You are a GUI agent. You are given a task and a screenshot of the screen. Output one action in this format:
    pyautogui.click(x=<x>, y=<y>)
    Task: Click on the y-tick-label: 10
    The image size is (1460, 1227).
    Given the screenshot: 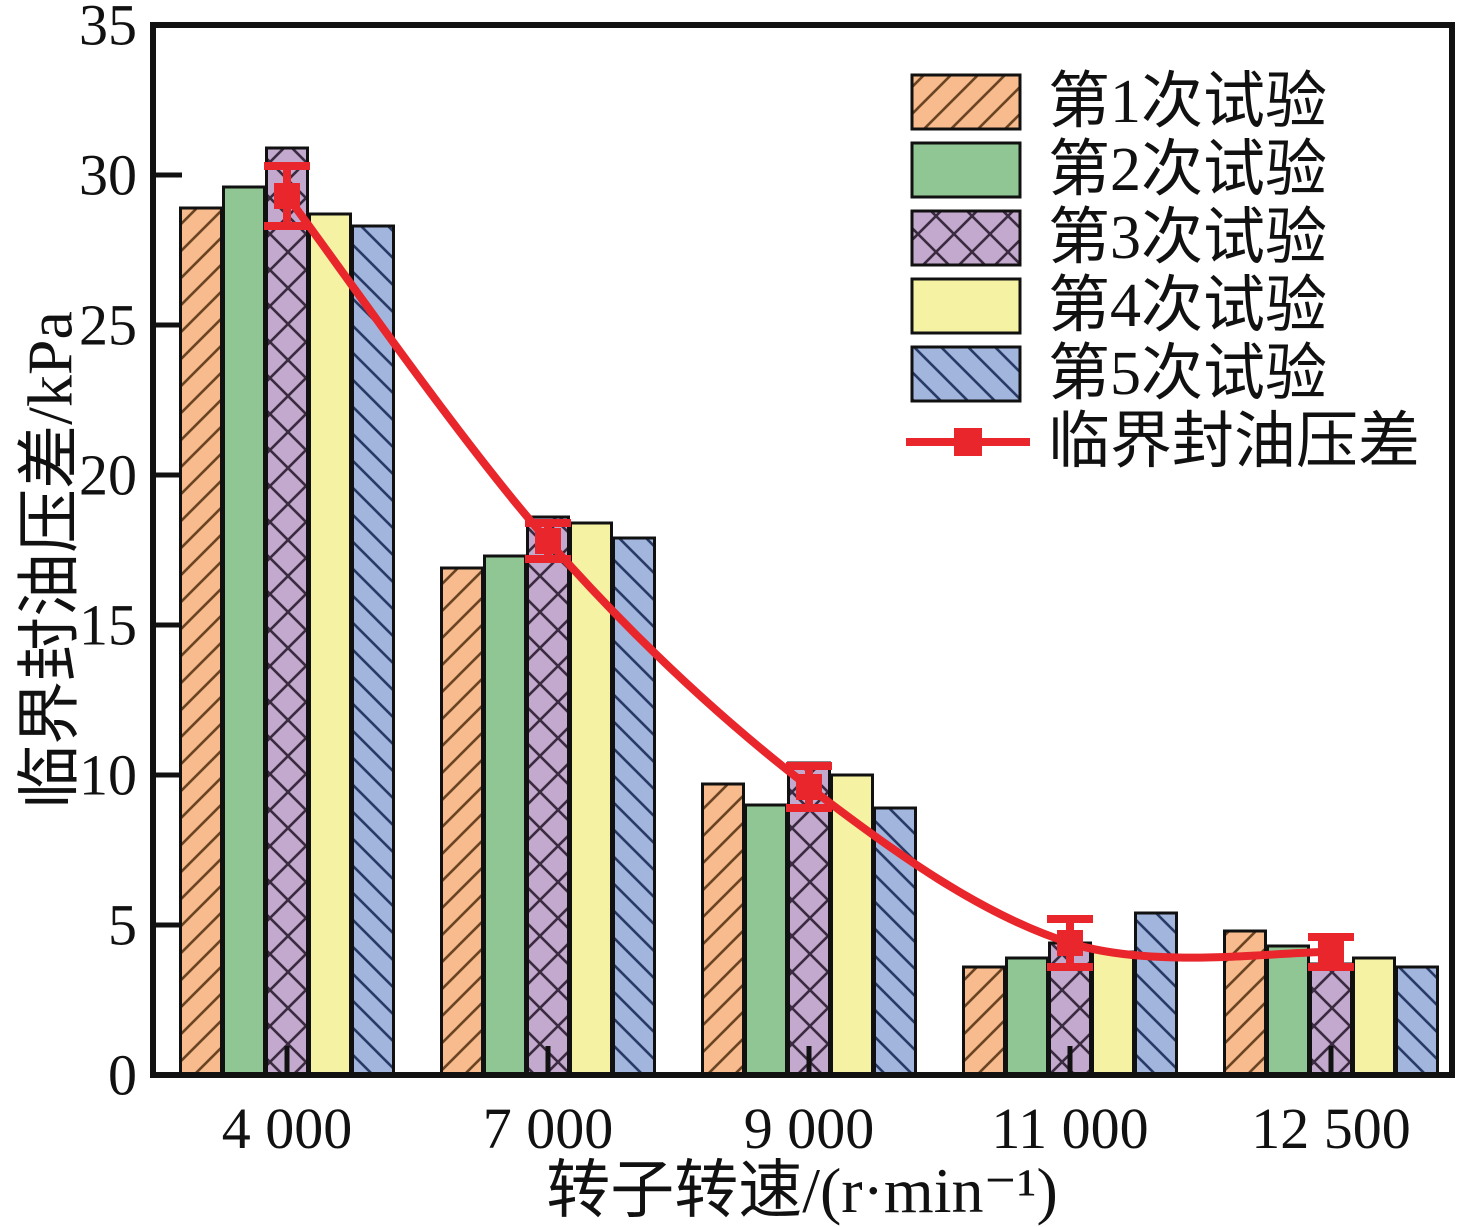 What is the action you would take?
    pyautogui.click(x=108, y=775)
    